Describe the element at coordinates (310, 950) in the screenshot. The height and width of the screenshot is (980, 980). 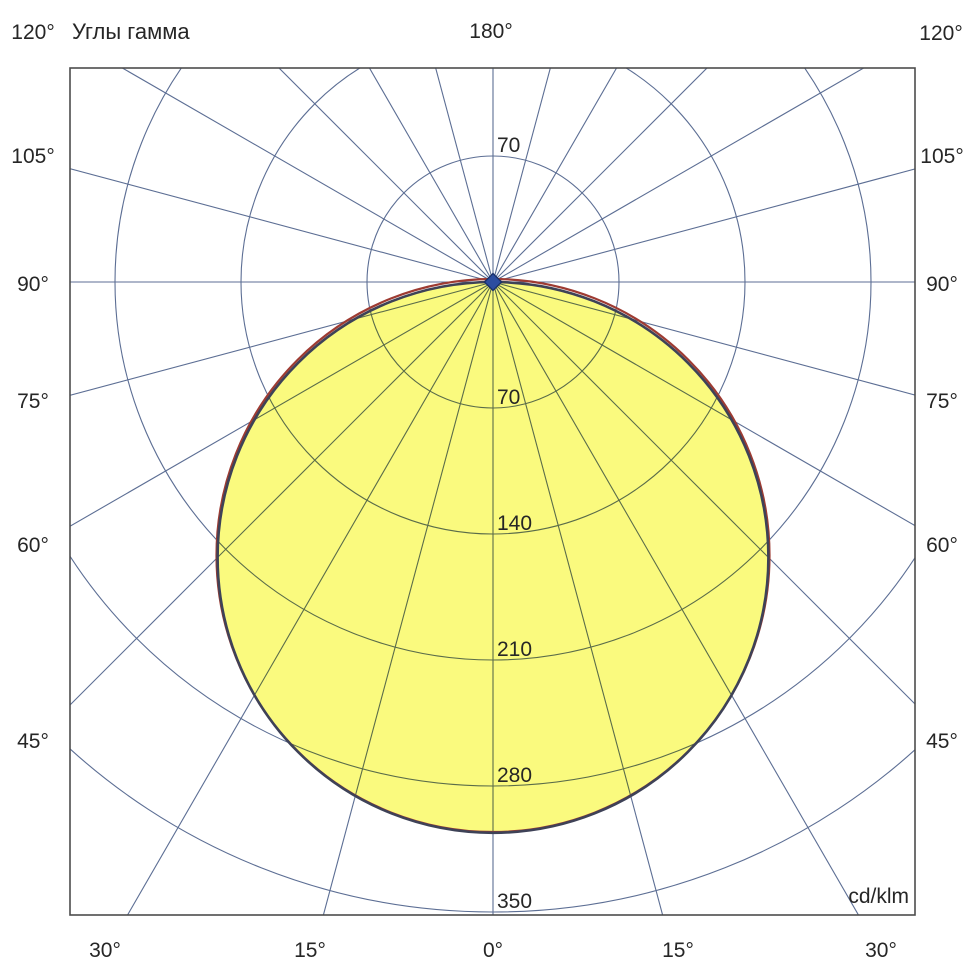
I see `angle-label-bottom-left-15: 15°` at that location.